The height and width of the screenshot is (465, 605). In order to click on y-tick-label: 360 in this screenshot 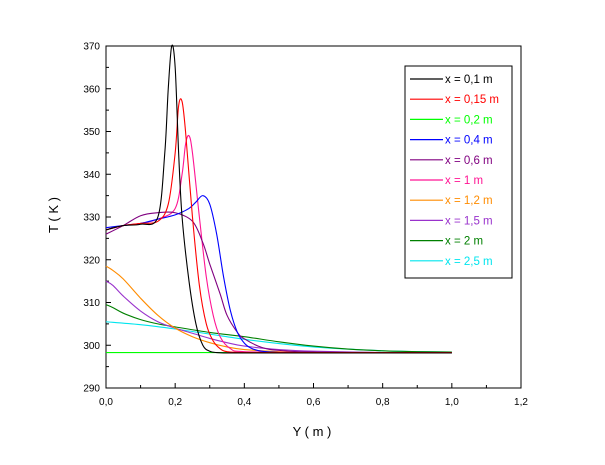, I will do `click(91, 89)`.